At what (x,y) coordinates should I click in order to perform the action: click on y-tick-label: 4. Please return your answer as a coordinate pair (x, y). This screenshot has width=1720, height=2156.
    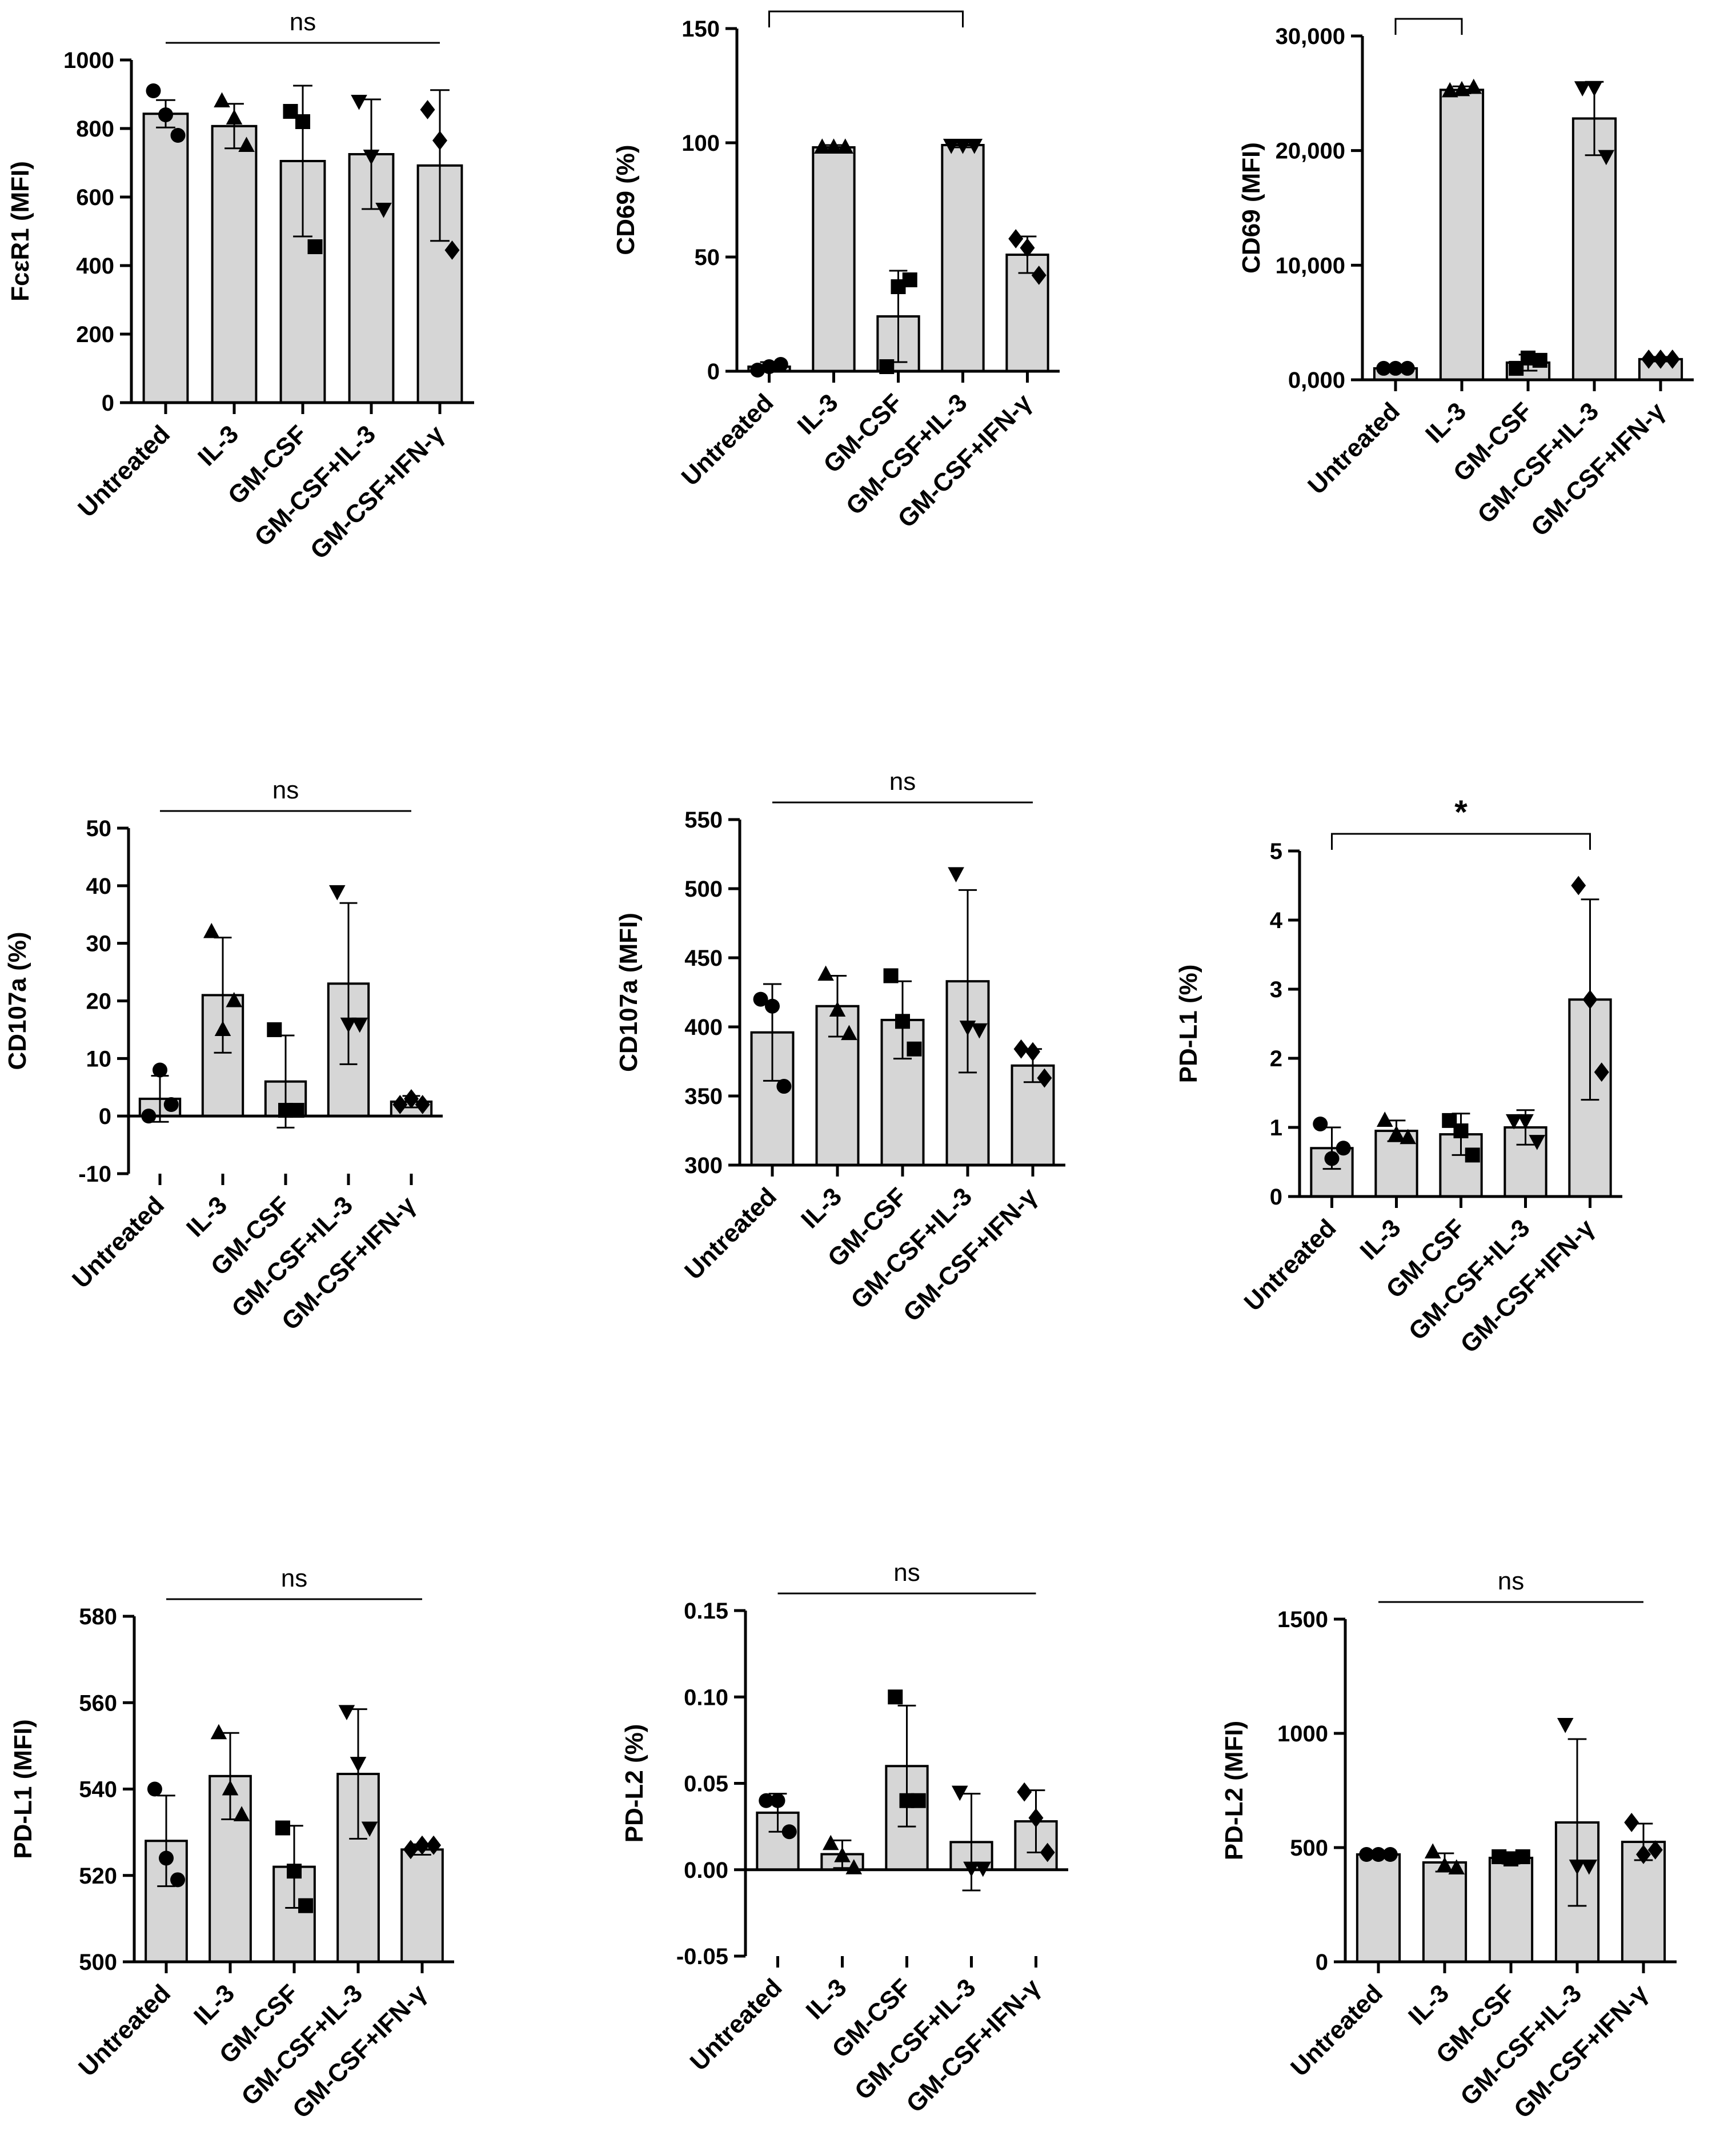
    Looking at the image, I should click on (1276, 921).